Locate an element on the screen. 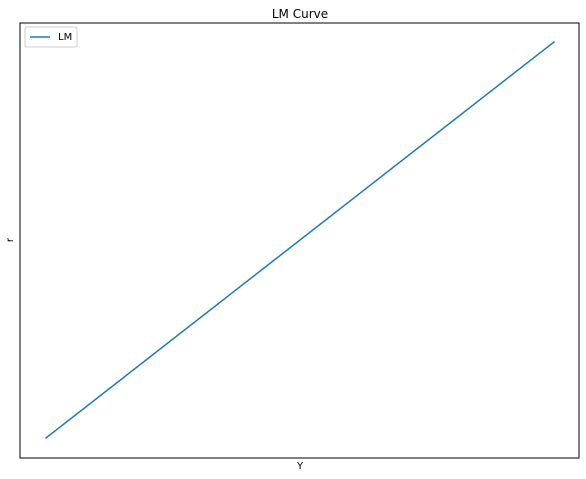 The image size is (586, 479). chart-title: LM Curve is located at coordinates (300, 14).